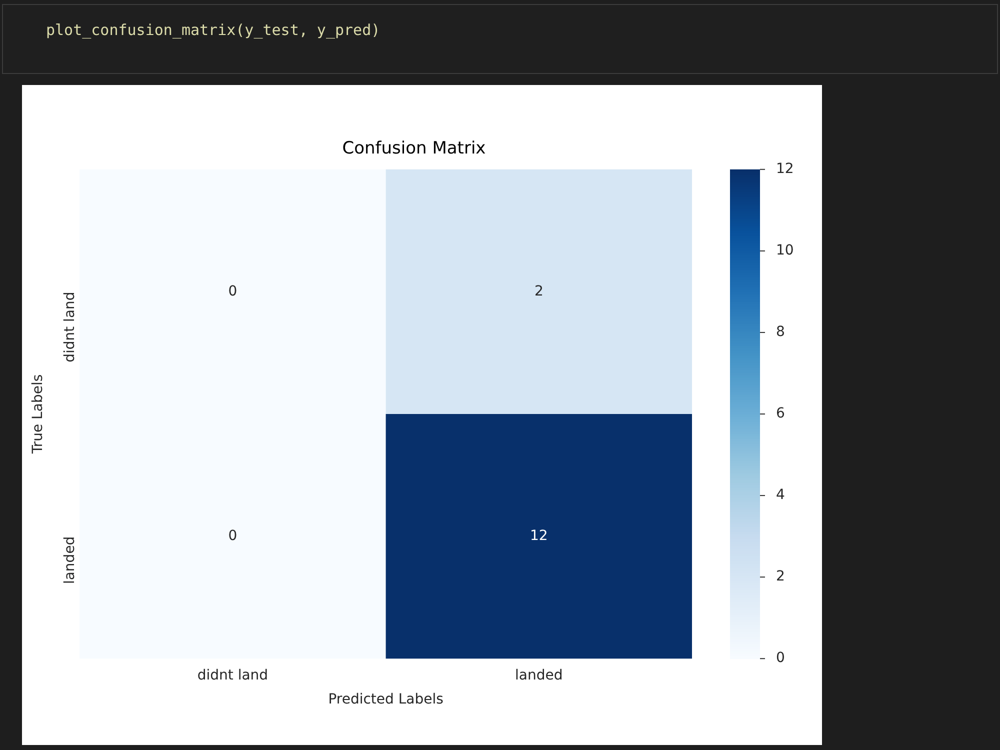  I want to click on data-label: 2, so click(539, 291).